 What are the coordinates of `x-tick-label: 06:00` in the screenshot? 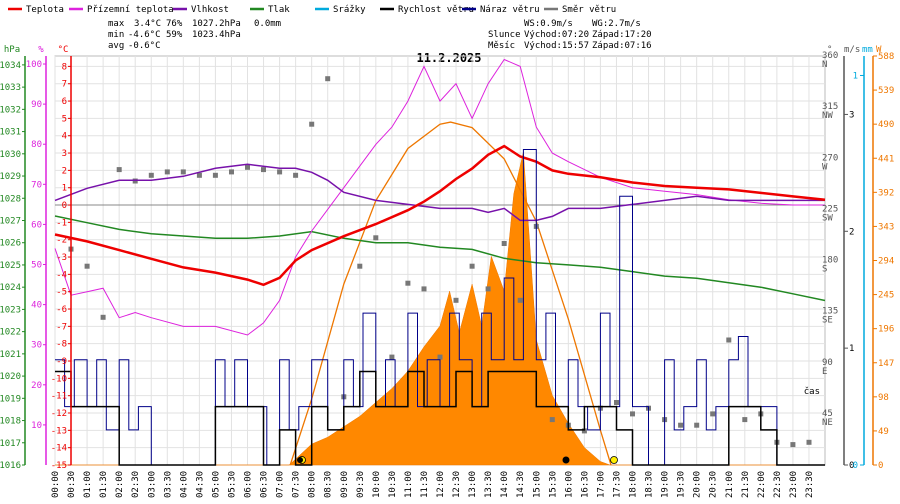 It's located at (249, 484).